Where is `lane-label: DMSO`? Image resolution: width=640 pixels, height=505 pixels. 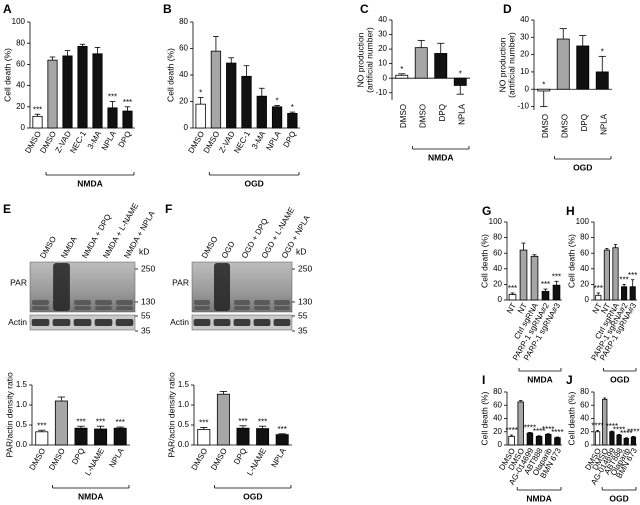
lane-label: DMSO is located at coordinates (48, 247).